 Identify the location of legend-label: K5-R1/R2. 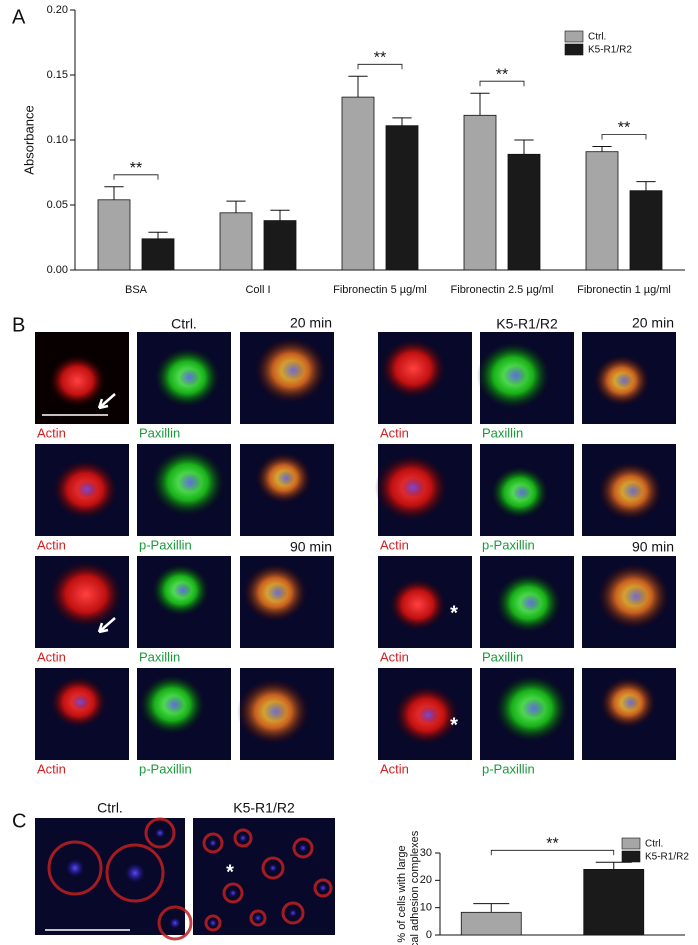
(610, 50).